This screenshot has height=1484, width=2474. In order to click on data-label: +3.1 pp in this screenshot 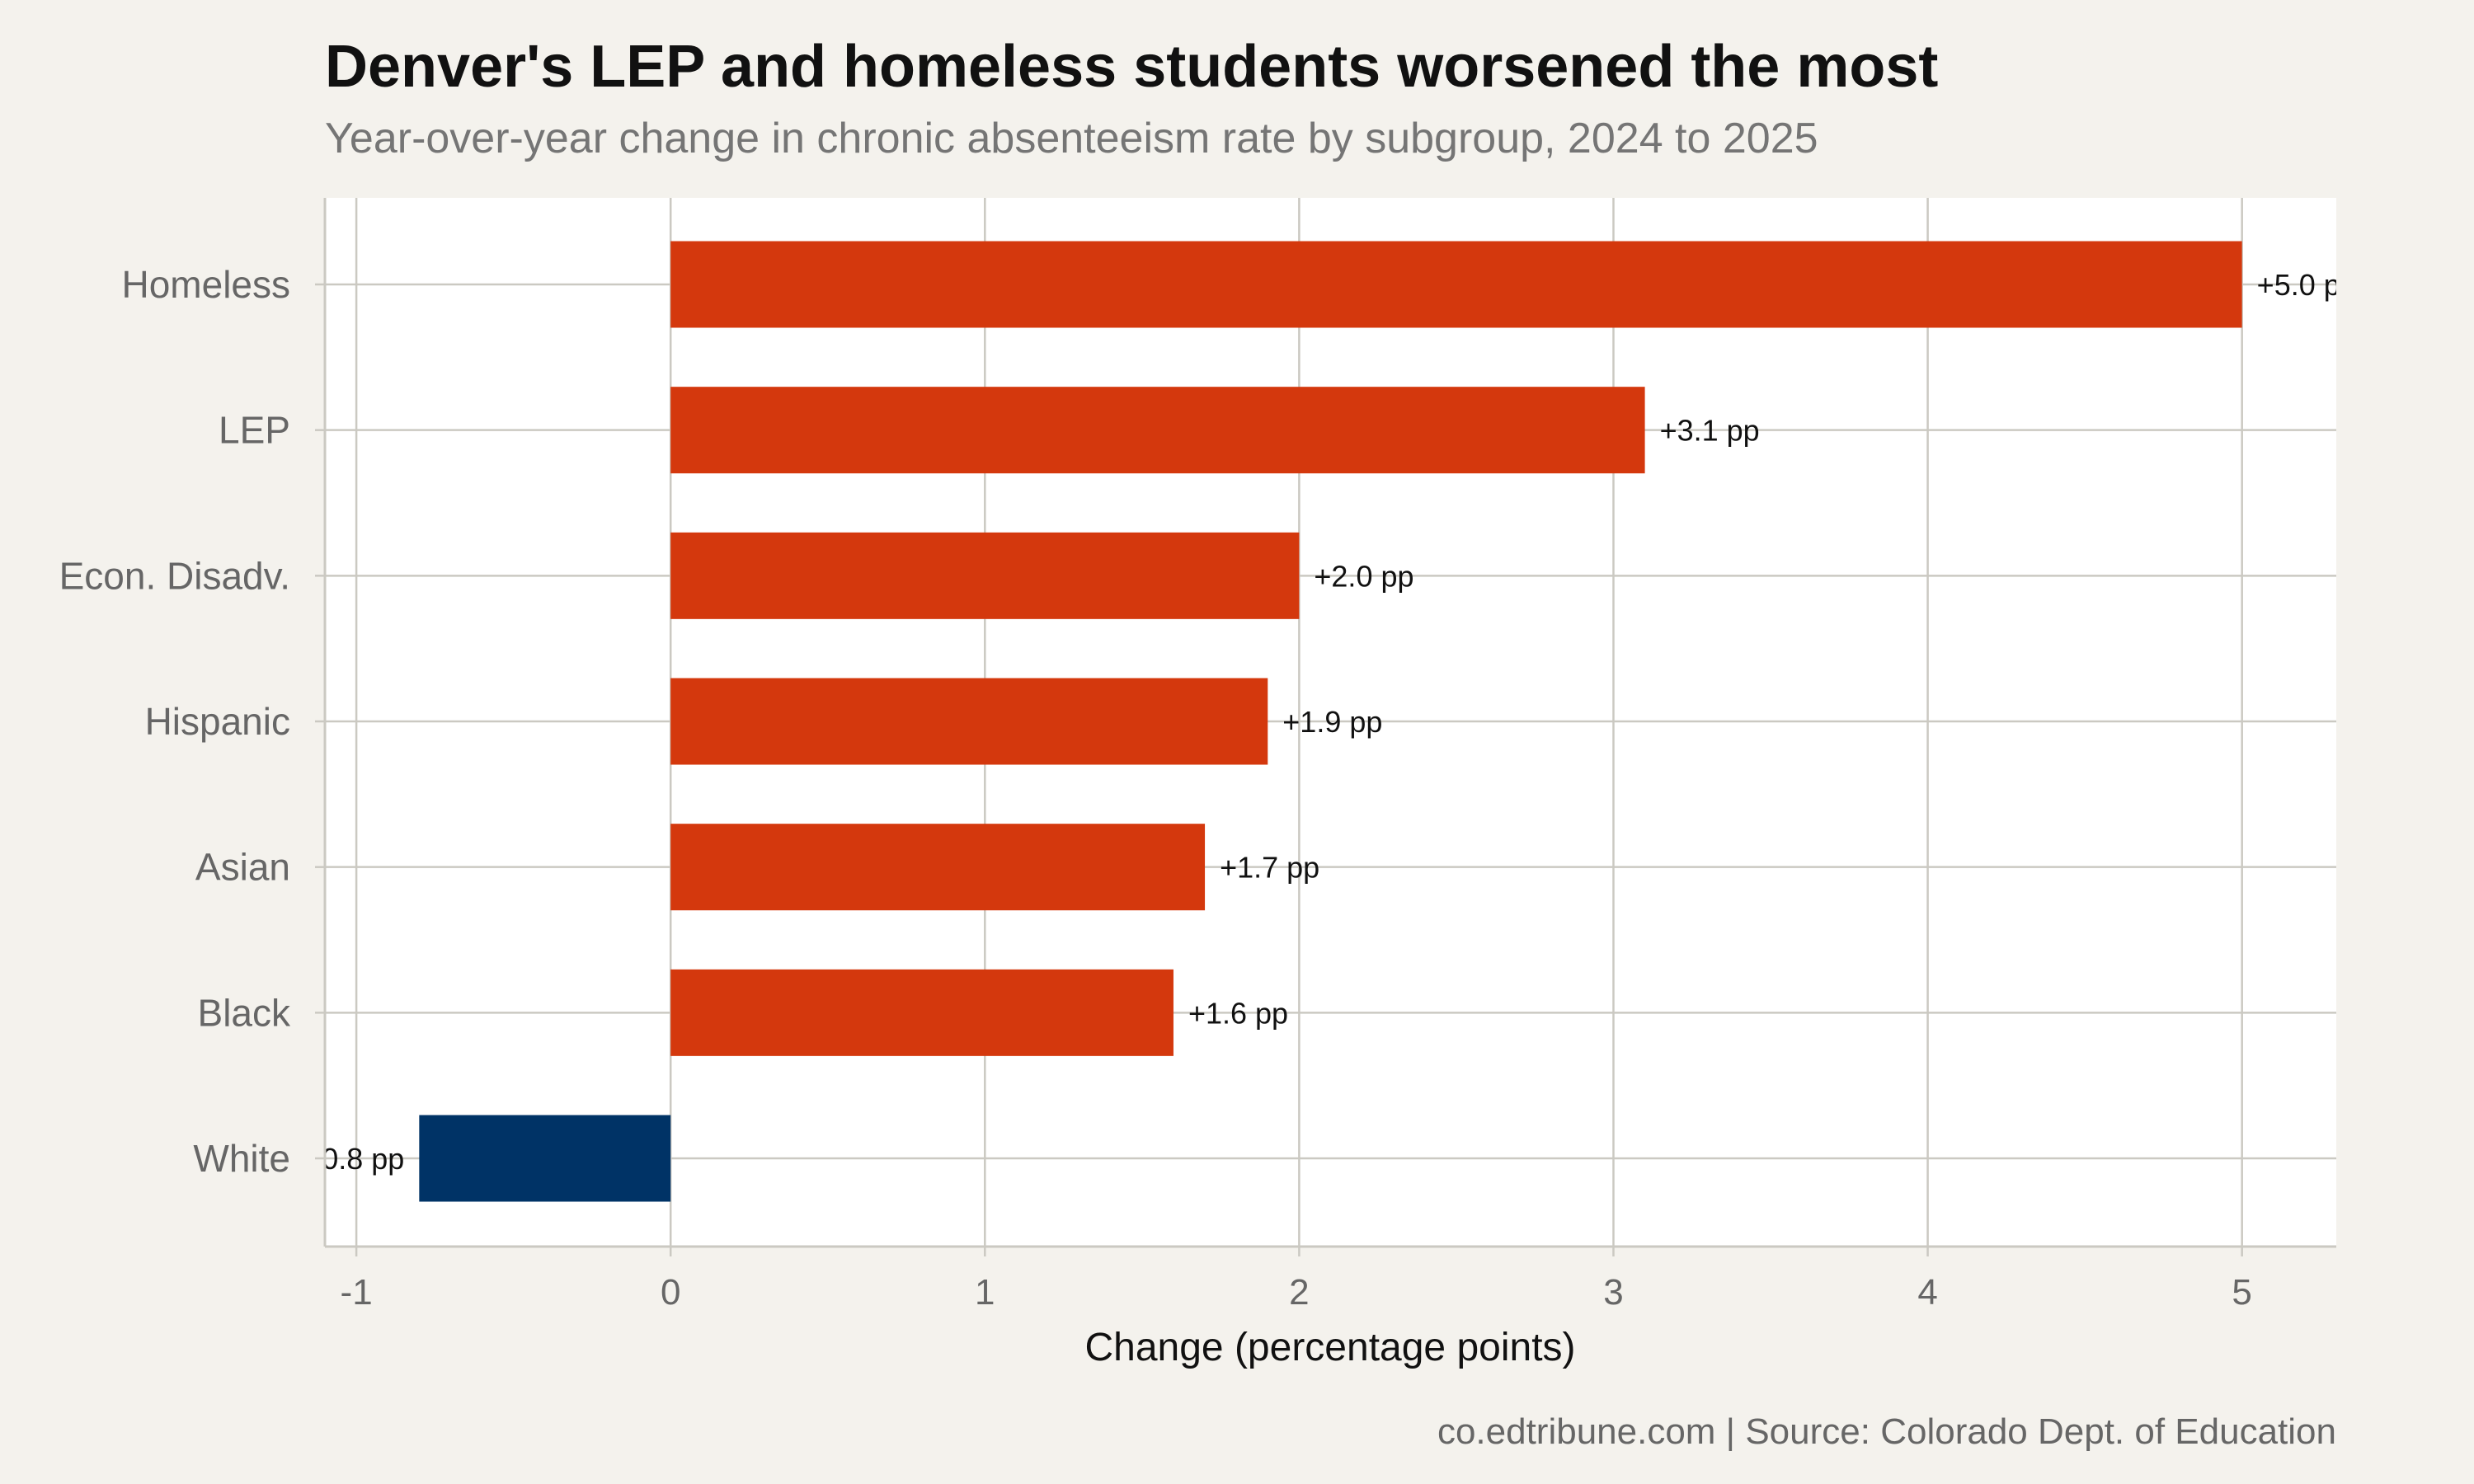, I will do `click(1710, 431)`.